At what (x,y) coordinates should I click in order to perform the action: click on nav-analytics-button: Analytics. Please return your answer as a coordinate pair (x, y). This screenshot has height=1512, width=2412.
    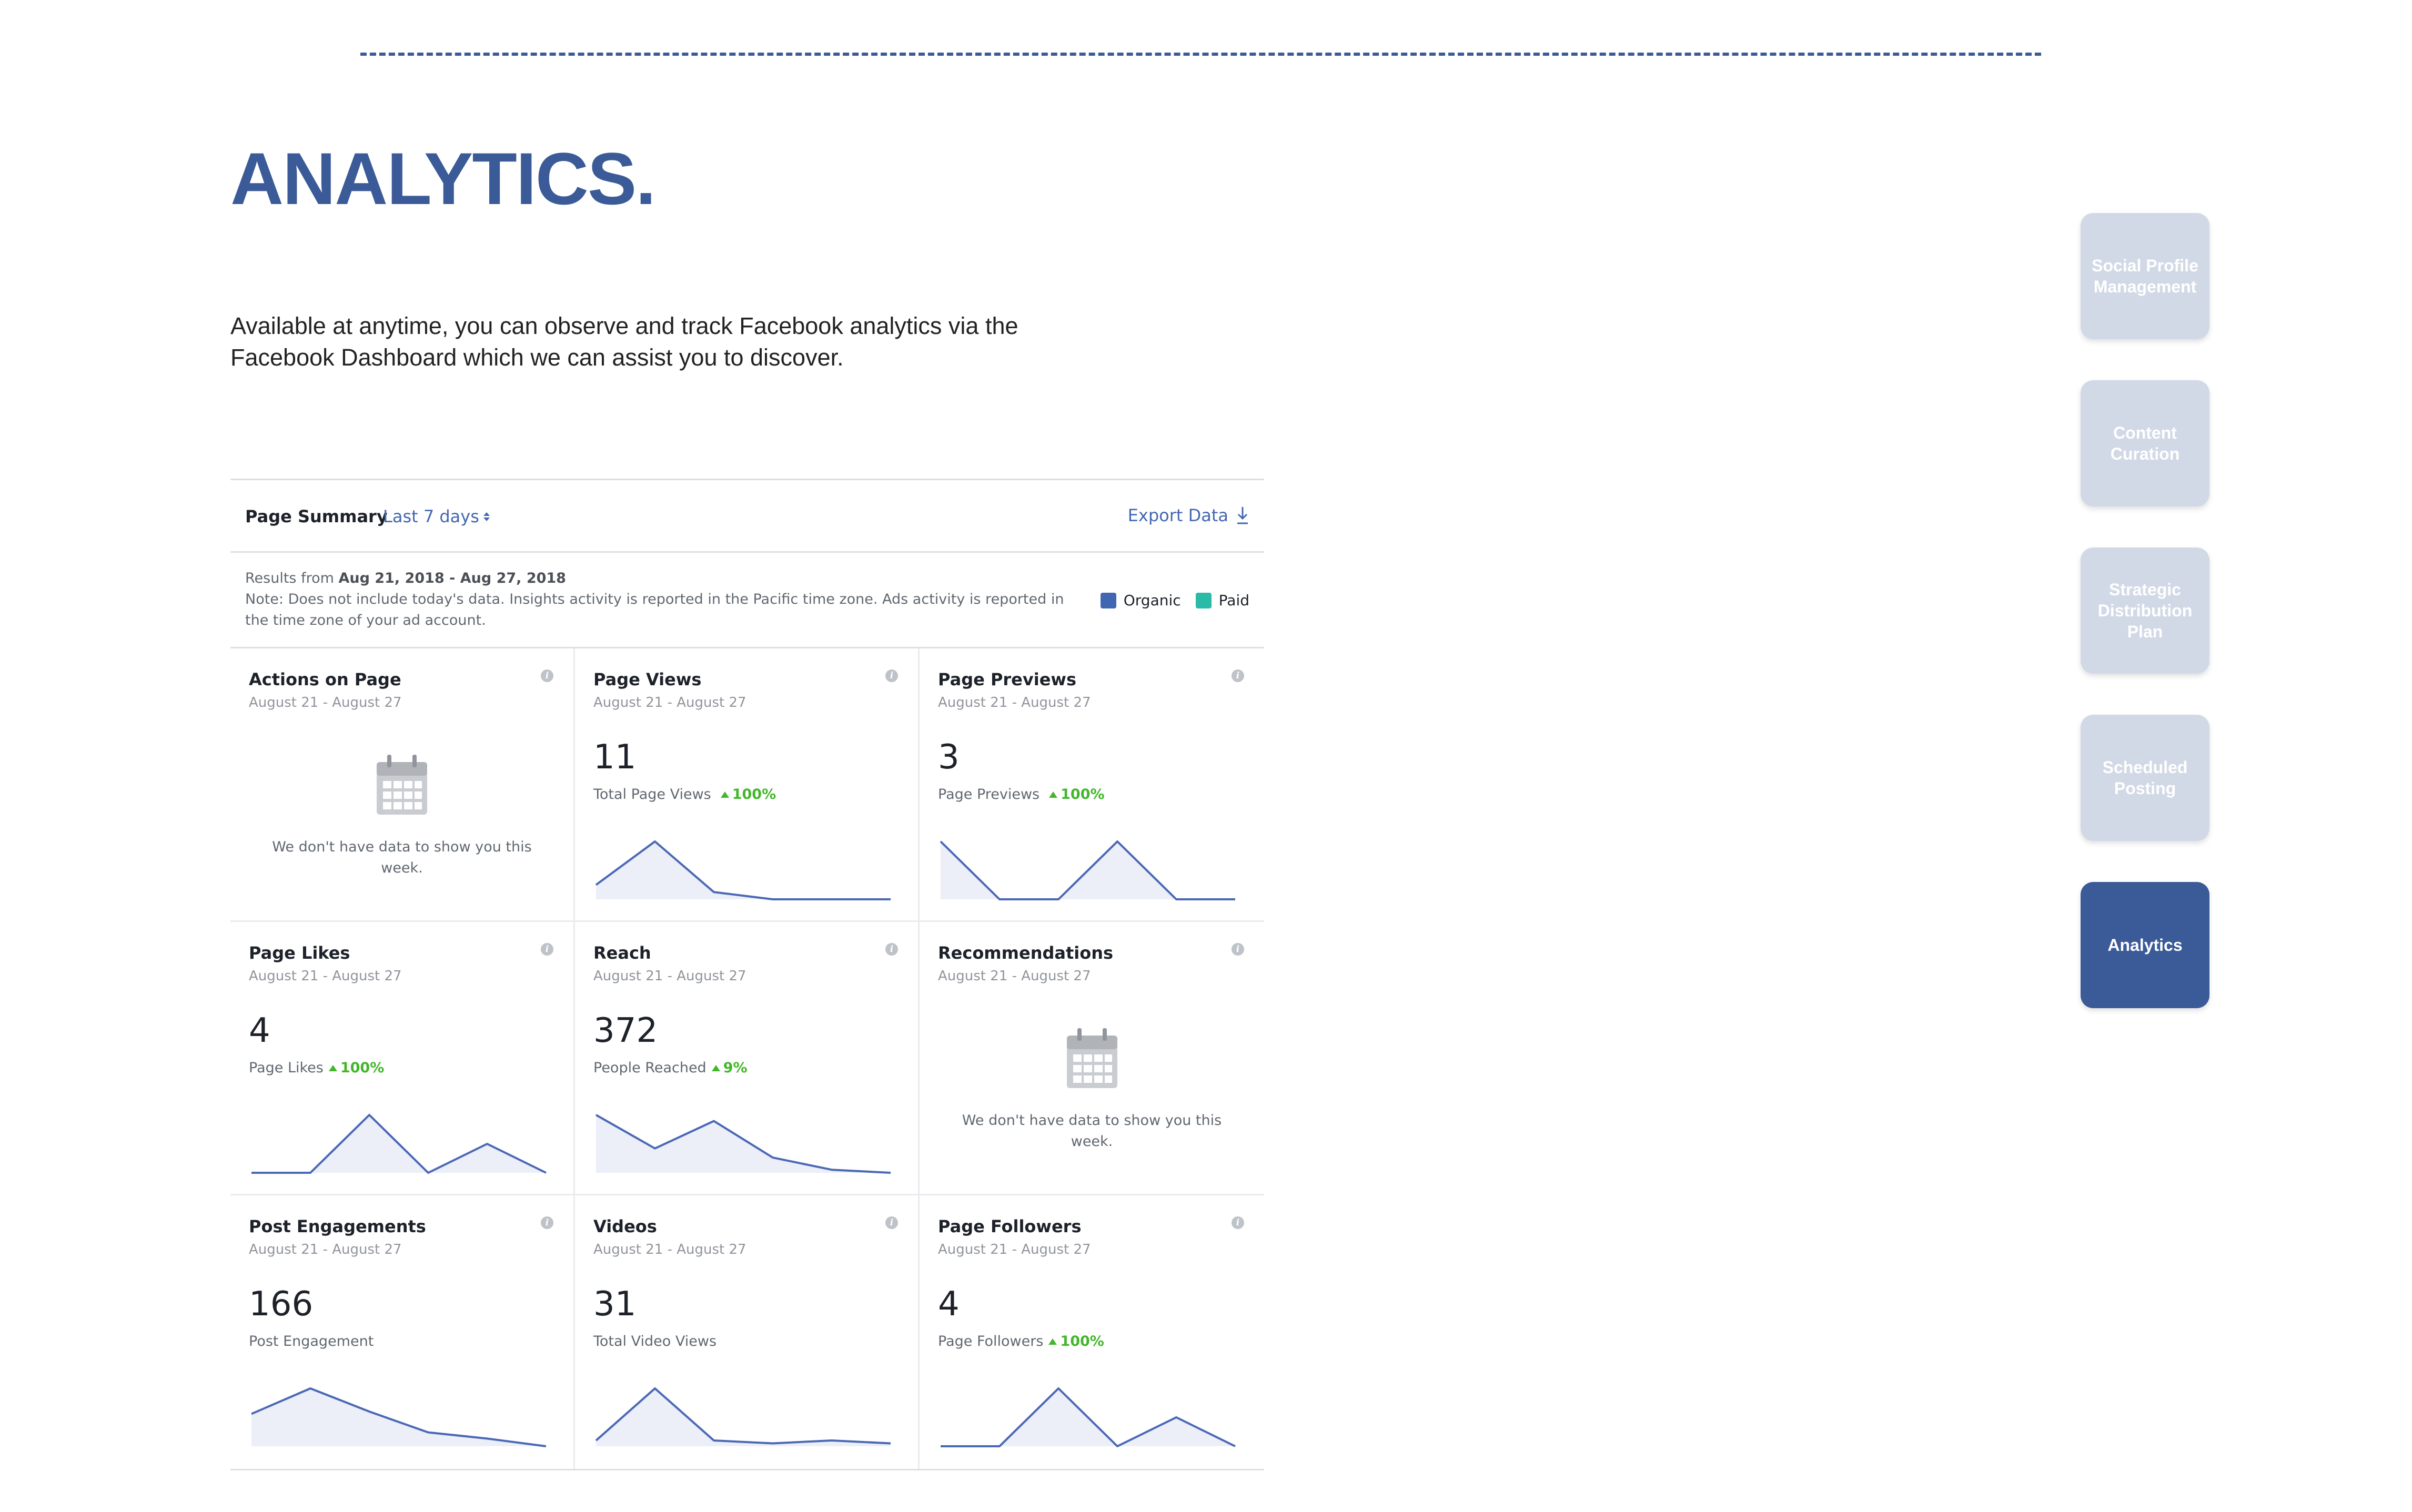
    Looking at the image, I should click on (2145, 945).